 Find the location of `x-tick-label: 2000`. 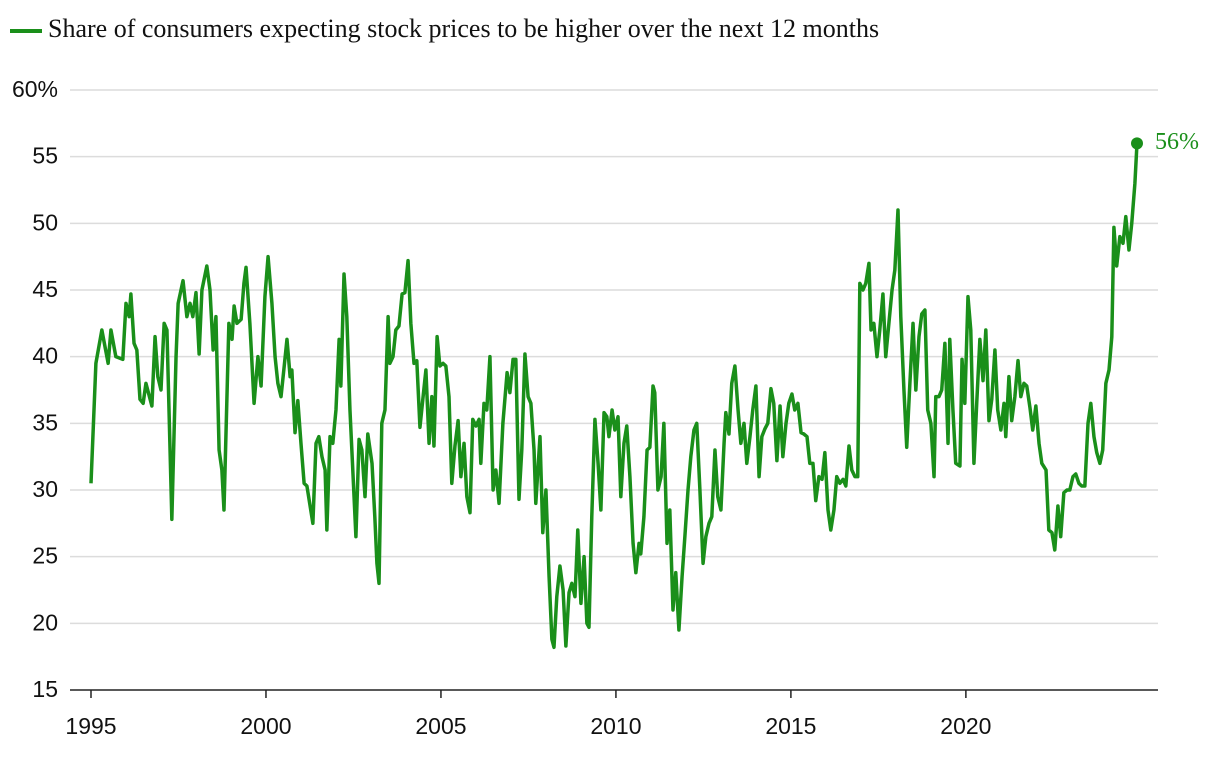

x-tick-label: 2000 is located at coordinates (265, 726).